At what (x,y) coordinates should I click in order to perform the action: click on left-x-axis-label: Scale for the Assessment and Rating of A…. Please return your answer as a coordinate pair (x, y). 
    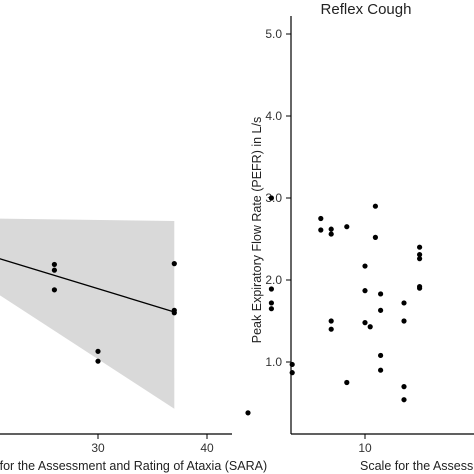
    Looking at the image, I should click on (133, 466).